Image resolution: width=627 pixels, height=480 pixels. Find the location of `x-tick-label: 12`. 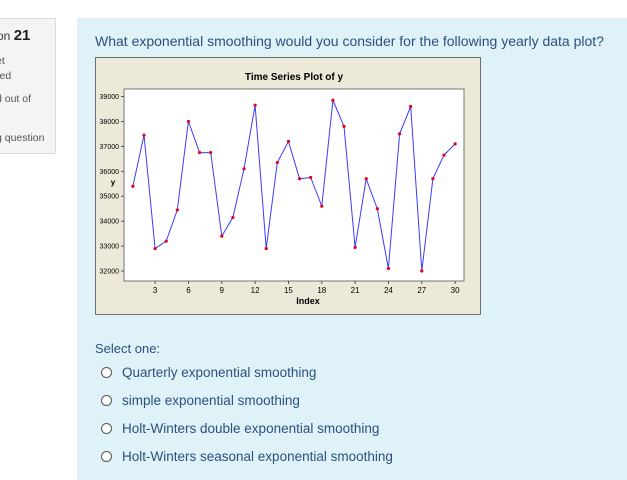

x-tick-label: 12 is located at coordinates (255, 290).